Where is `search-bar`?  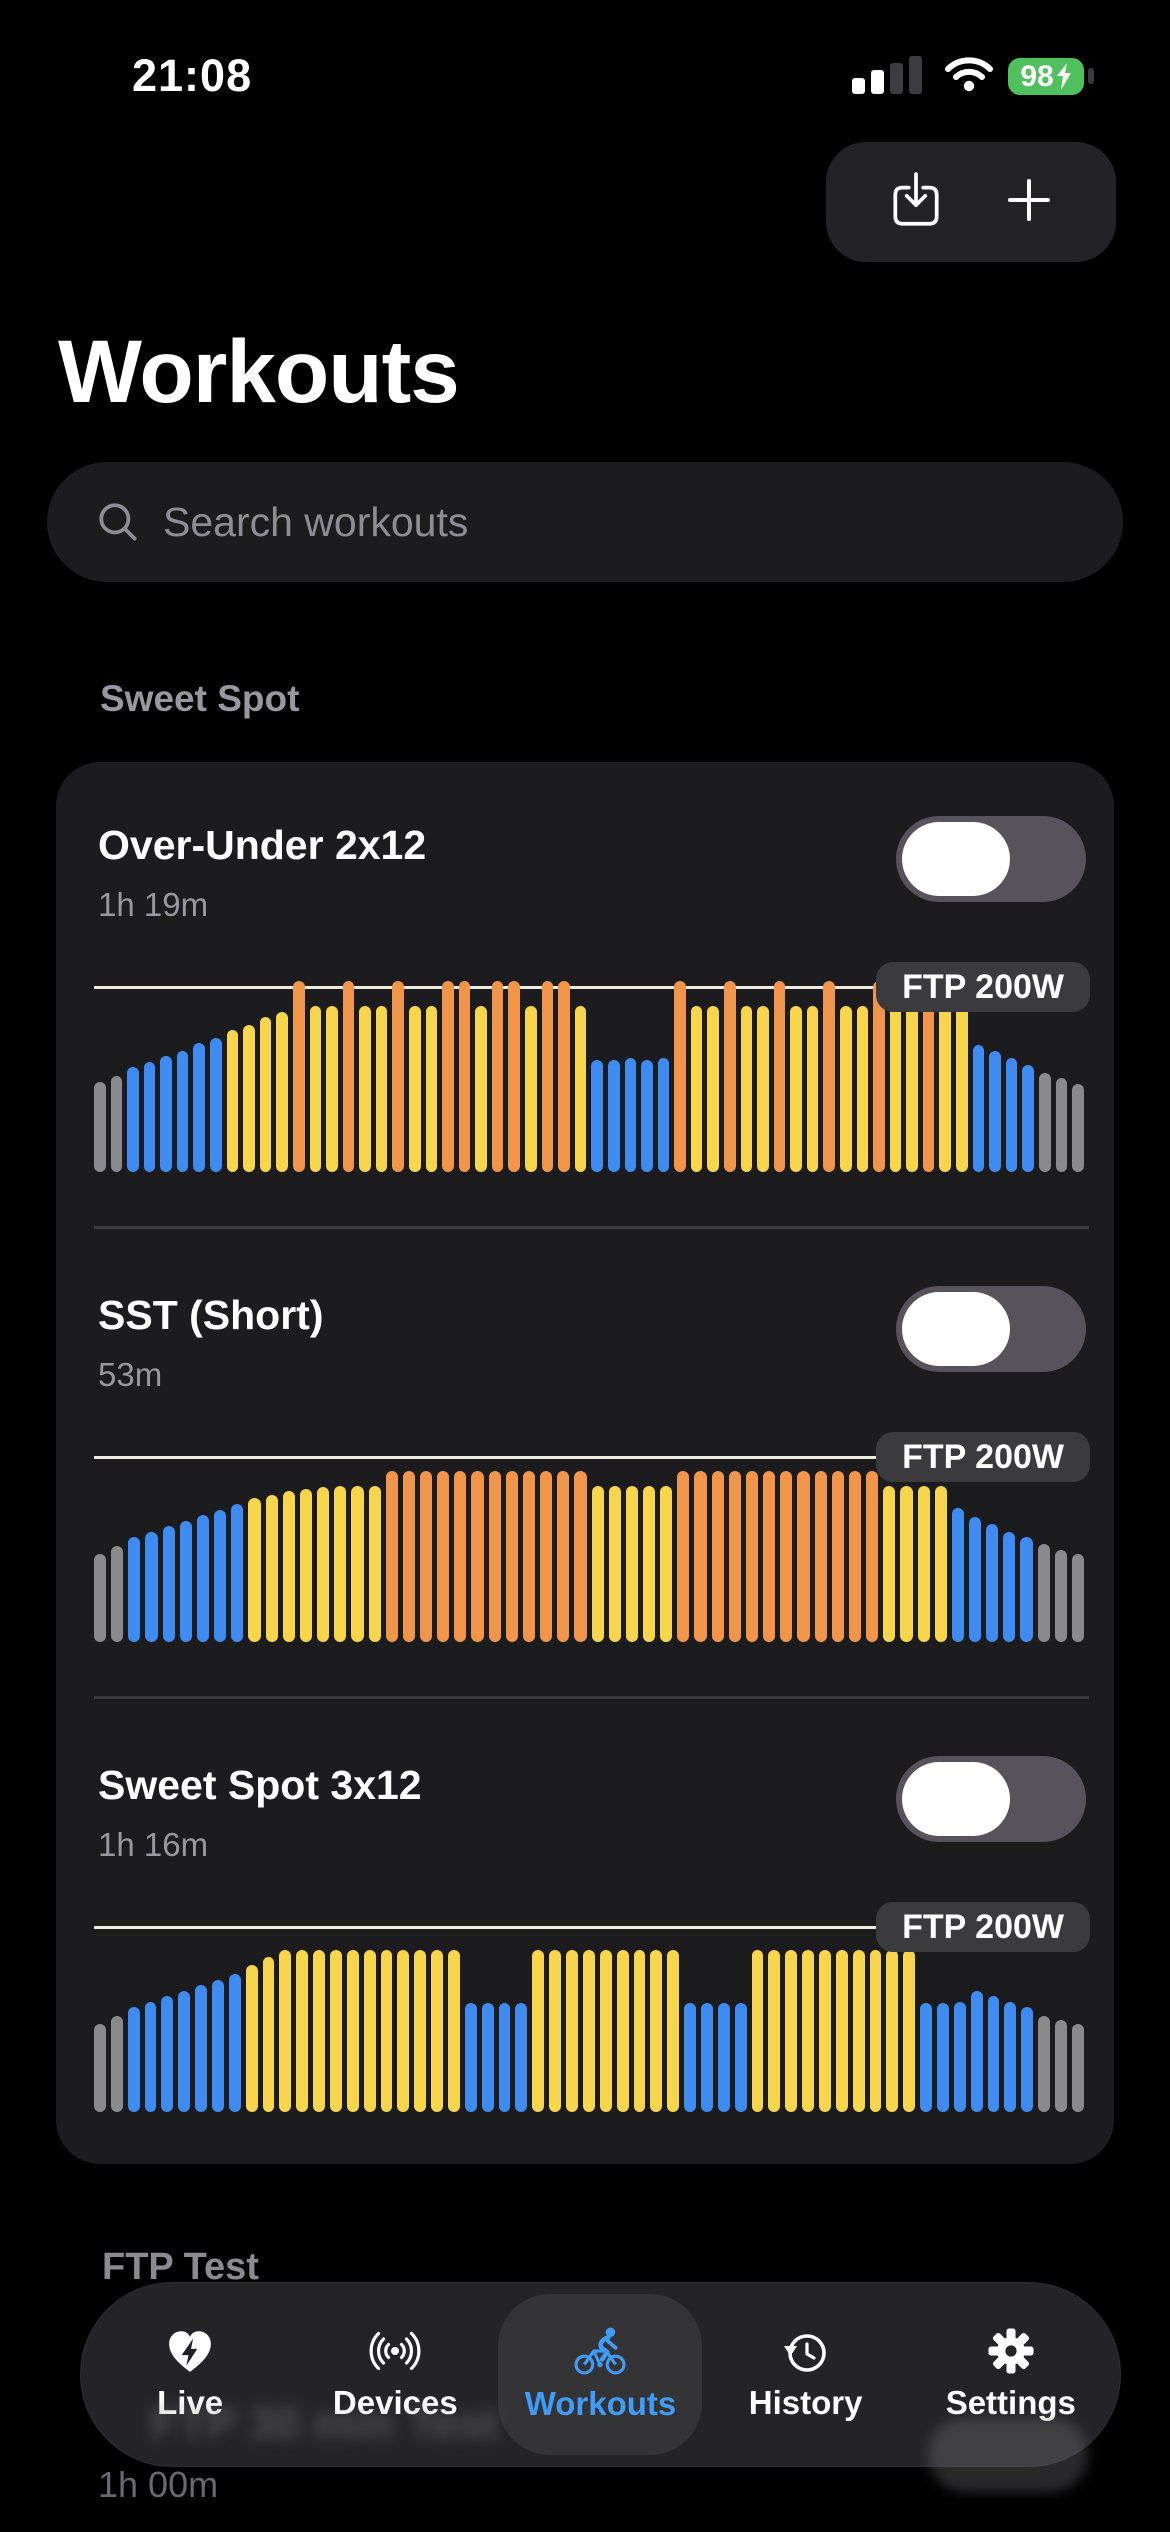 search-bar is located at coordinates (585, 522).